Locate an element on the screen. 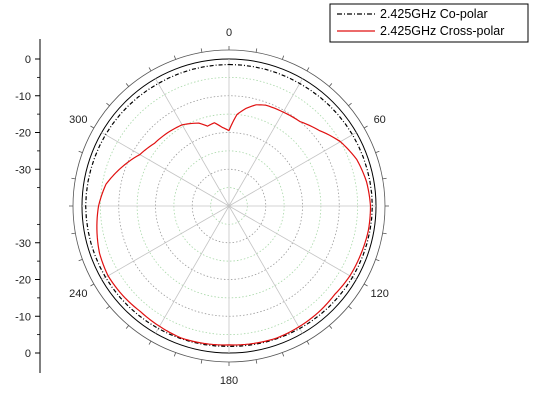  angle-tick-label: 0 is located at coordinates (229, 33).